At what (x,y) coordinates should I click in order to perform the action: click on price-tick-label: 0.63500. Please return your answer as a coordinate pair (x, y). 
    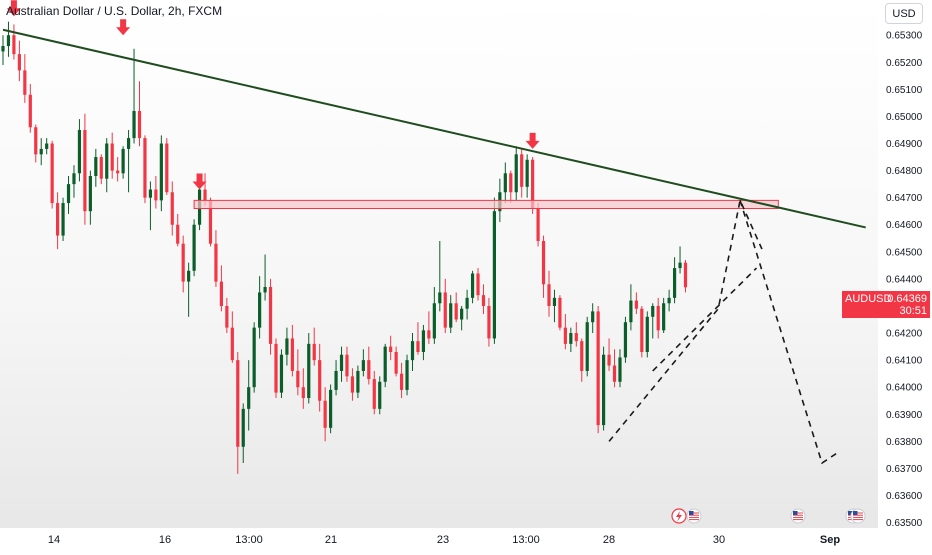
    Looking at the image, I should click on (904, 523).